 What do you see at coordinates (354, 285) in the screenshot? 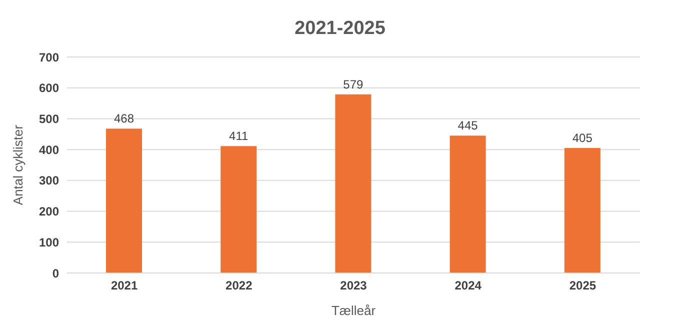
I see `x-tick-label: 2023` at bounding box center [354, 285].